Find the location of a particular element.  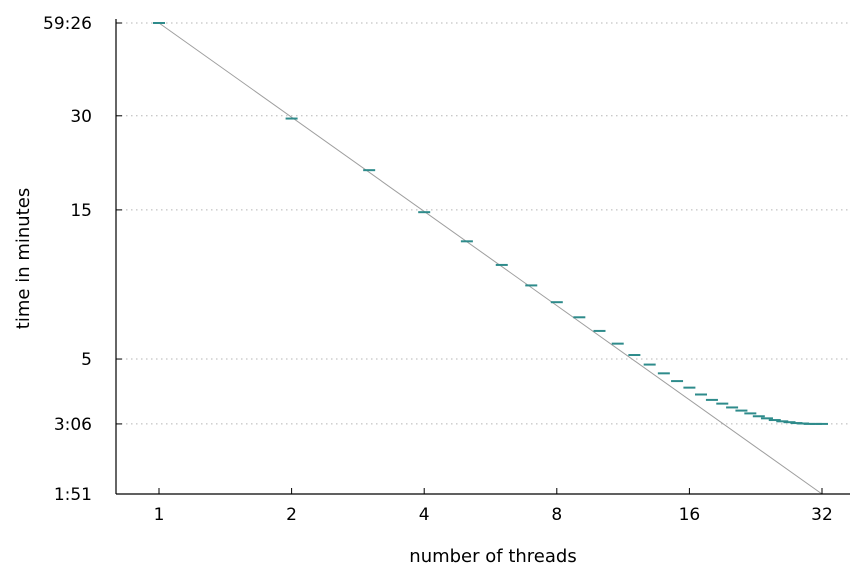

x-tick-label: 1 is located at coordinates (159, 515).